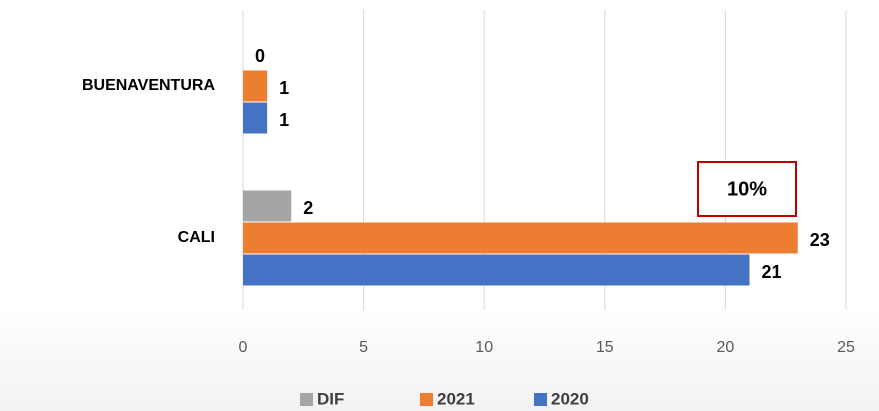 The image size is (879, 411). I want to click on x-tick-label: 5, so click(363, 347).